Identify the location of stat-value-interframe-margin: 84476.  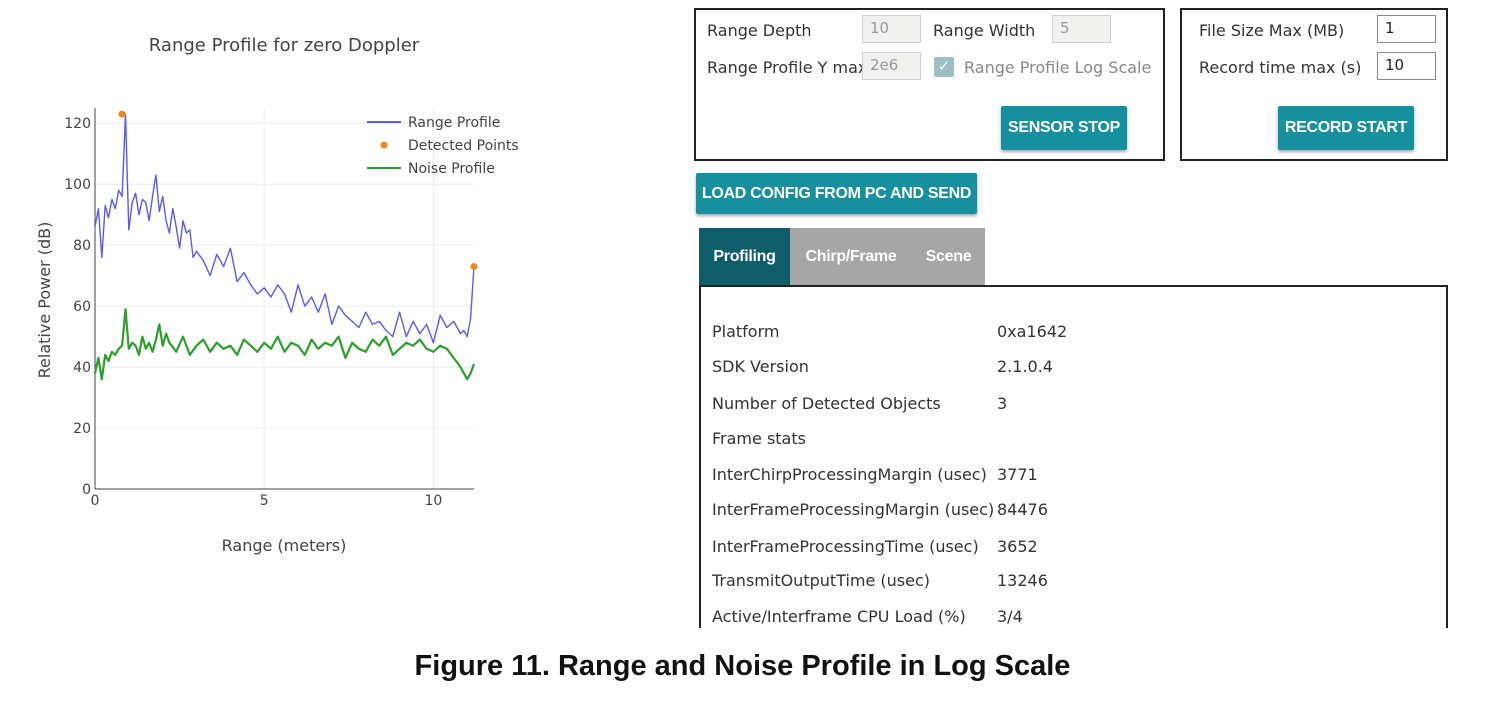
(1022, 509).